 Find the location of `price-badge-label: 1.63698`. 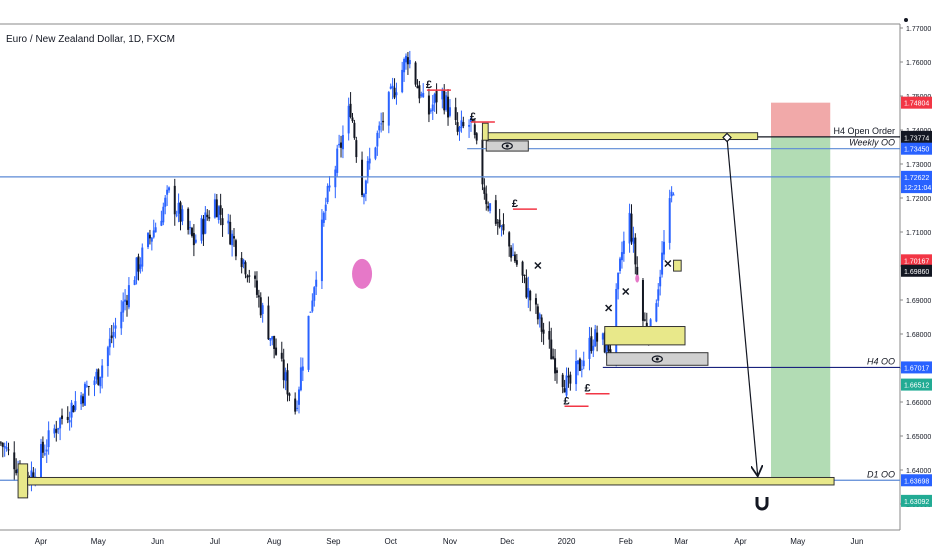

price-badge-label: 1.63698 is located at coordinates (916, 481).